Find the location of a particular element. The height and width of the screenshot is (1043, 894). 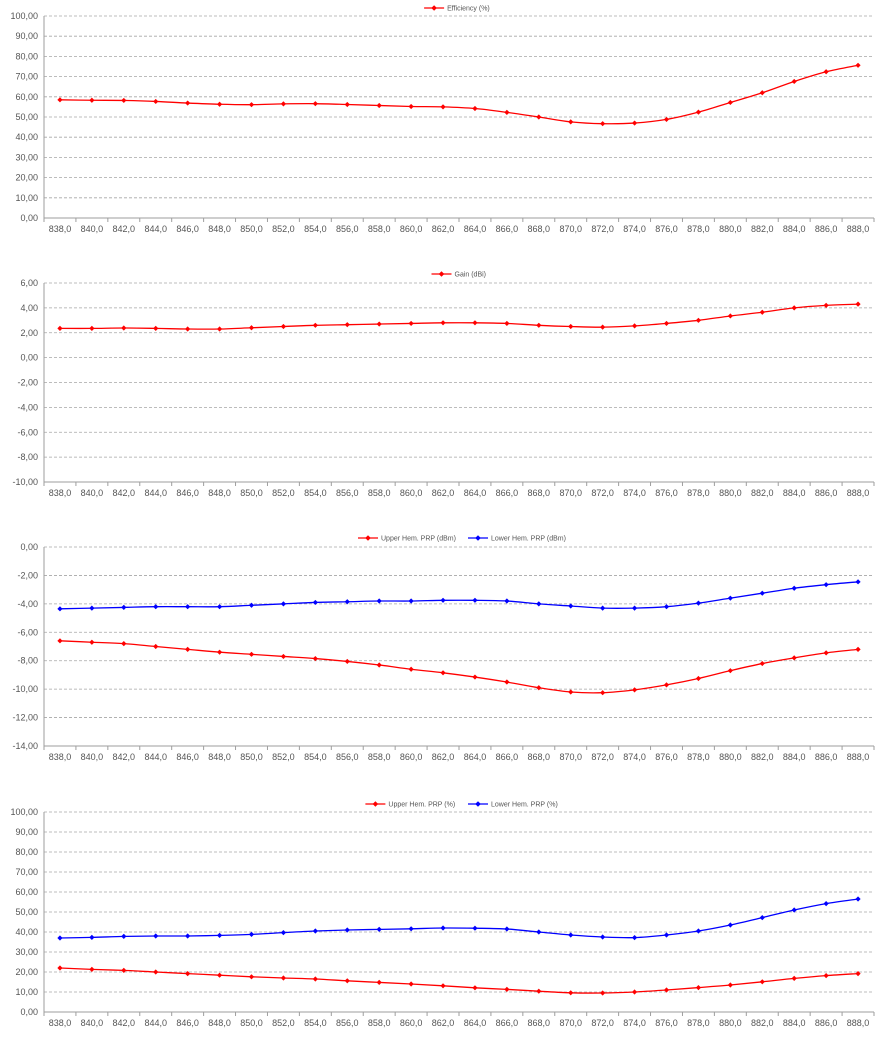

legend-marker is located at coordinates (478, 538).